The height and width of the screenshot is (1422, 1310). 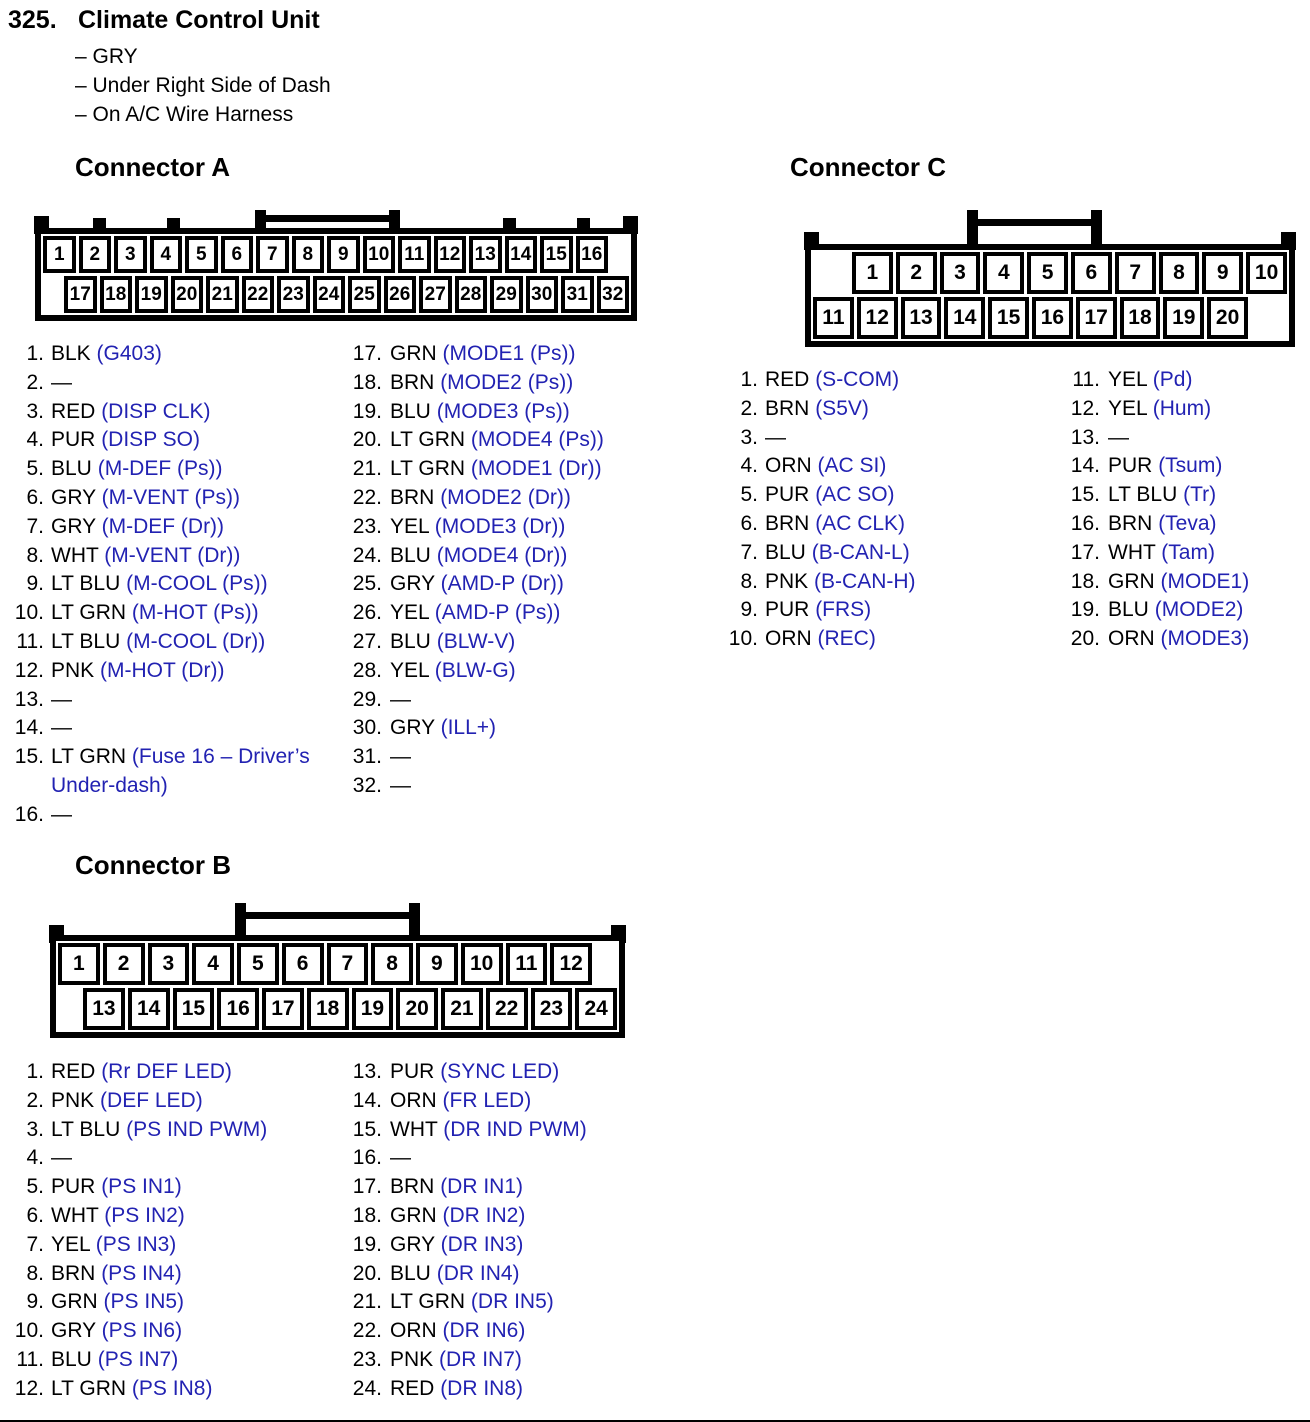 What do you see at coordinates (1181, 553) in the screenshot?
I see `pin-entry: 17. WHT (Tam)` at bounding box center [1181, 553].